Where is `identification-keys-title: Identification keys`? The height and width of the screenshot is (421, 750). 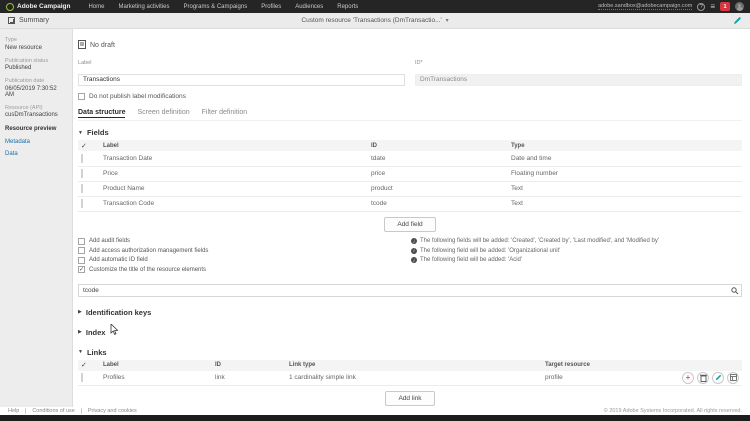
identification-keys-title: Identification keys is located at coordinates (118, 312).